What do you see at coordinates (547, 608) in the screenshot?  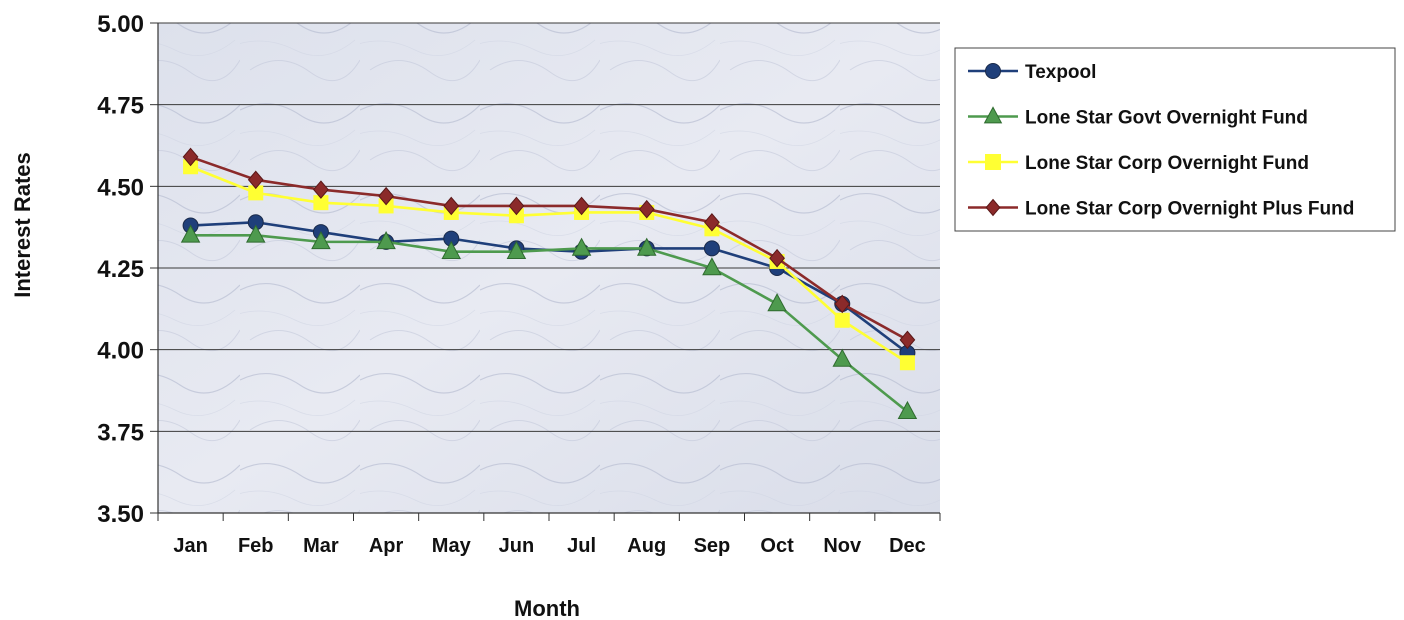 I see `x-axis-title: Month` at bounding box center [547, 608].